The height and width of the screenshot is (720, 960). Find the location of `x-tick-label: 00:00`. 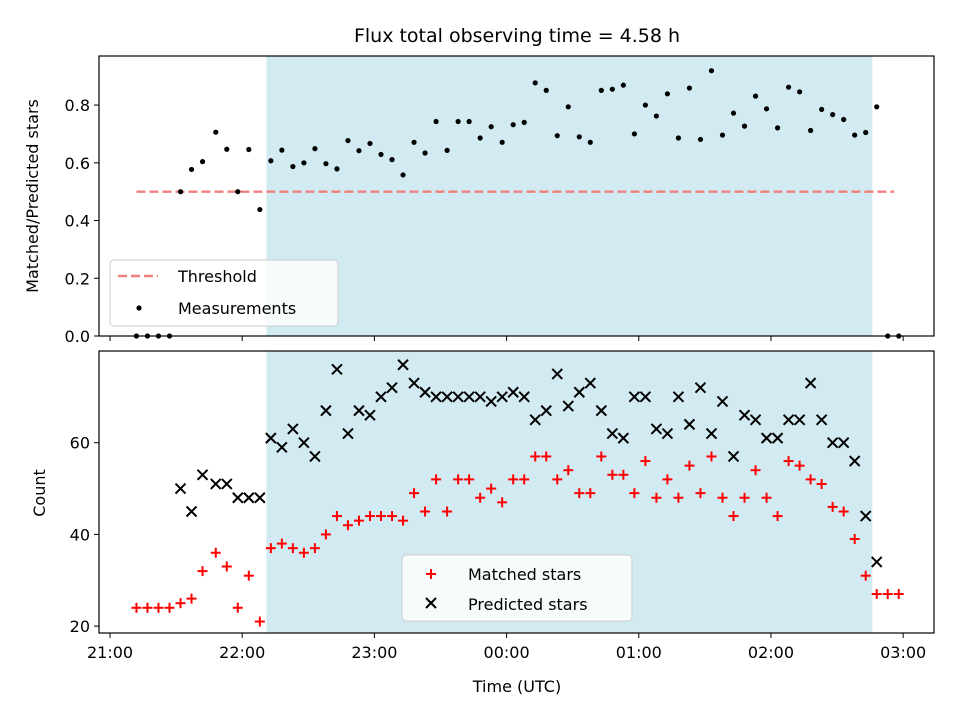

x-tick-label: 00:00 is located at coordinates (507, 652).